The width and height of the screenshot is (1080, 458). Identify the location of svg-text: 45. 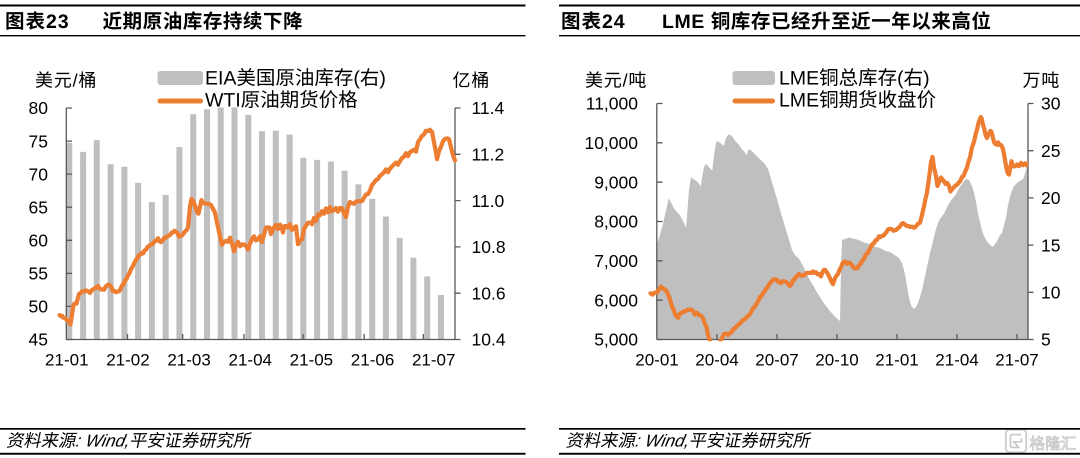
(38, 340).